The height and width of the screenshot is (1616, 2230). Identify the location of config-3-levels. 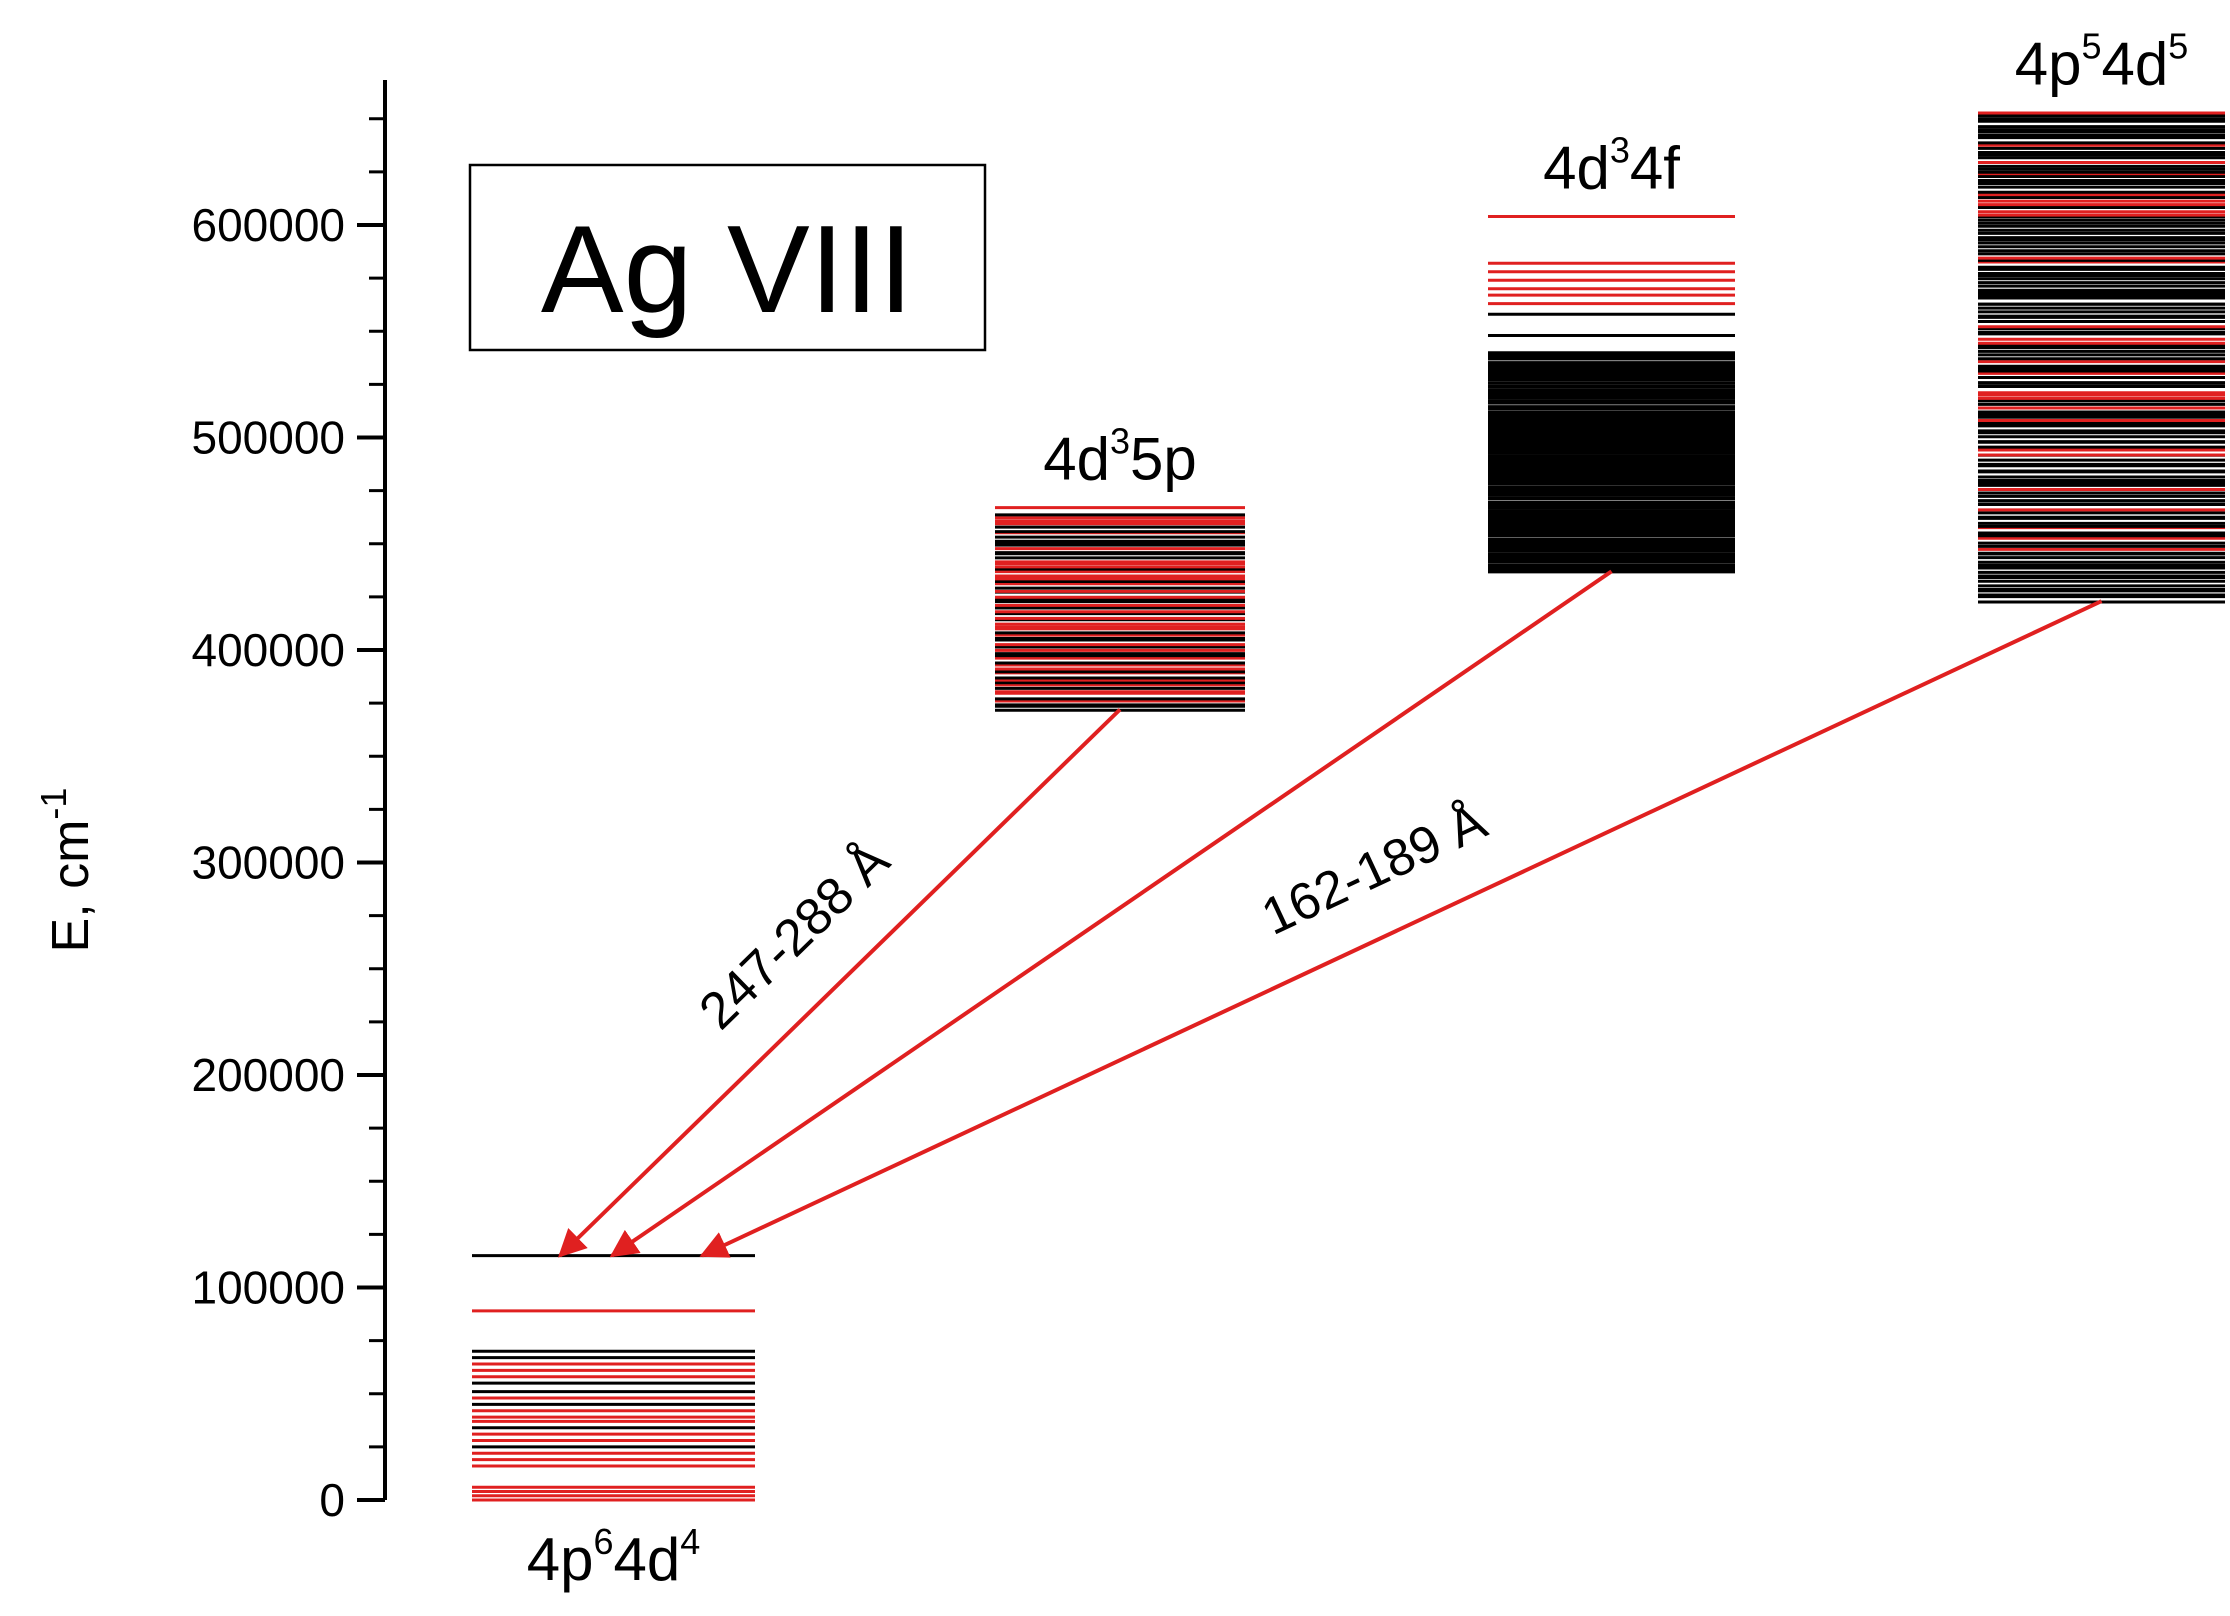
(2101, 357).